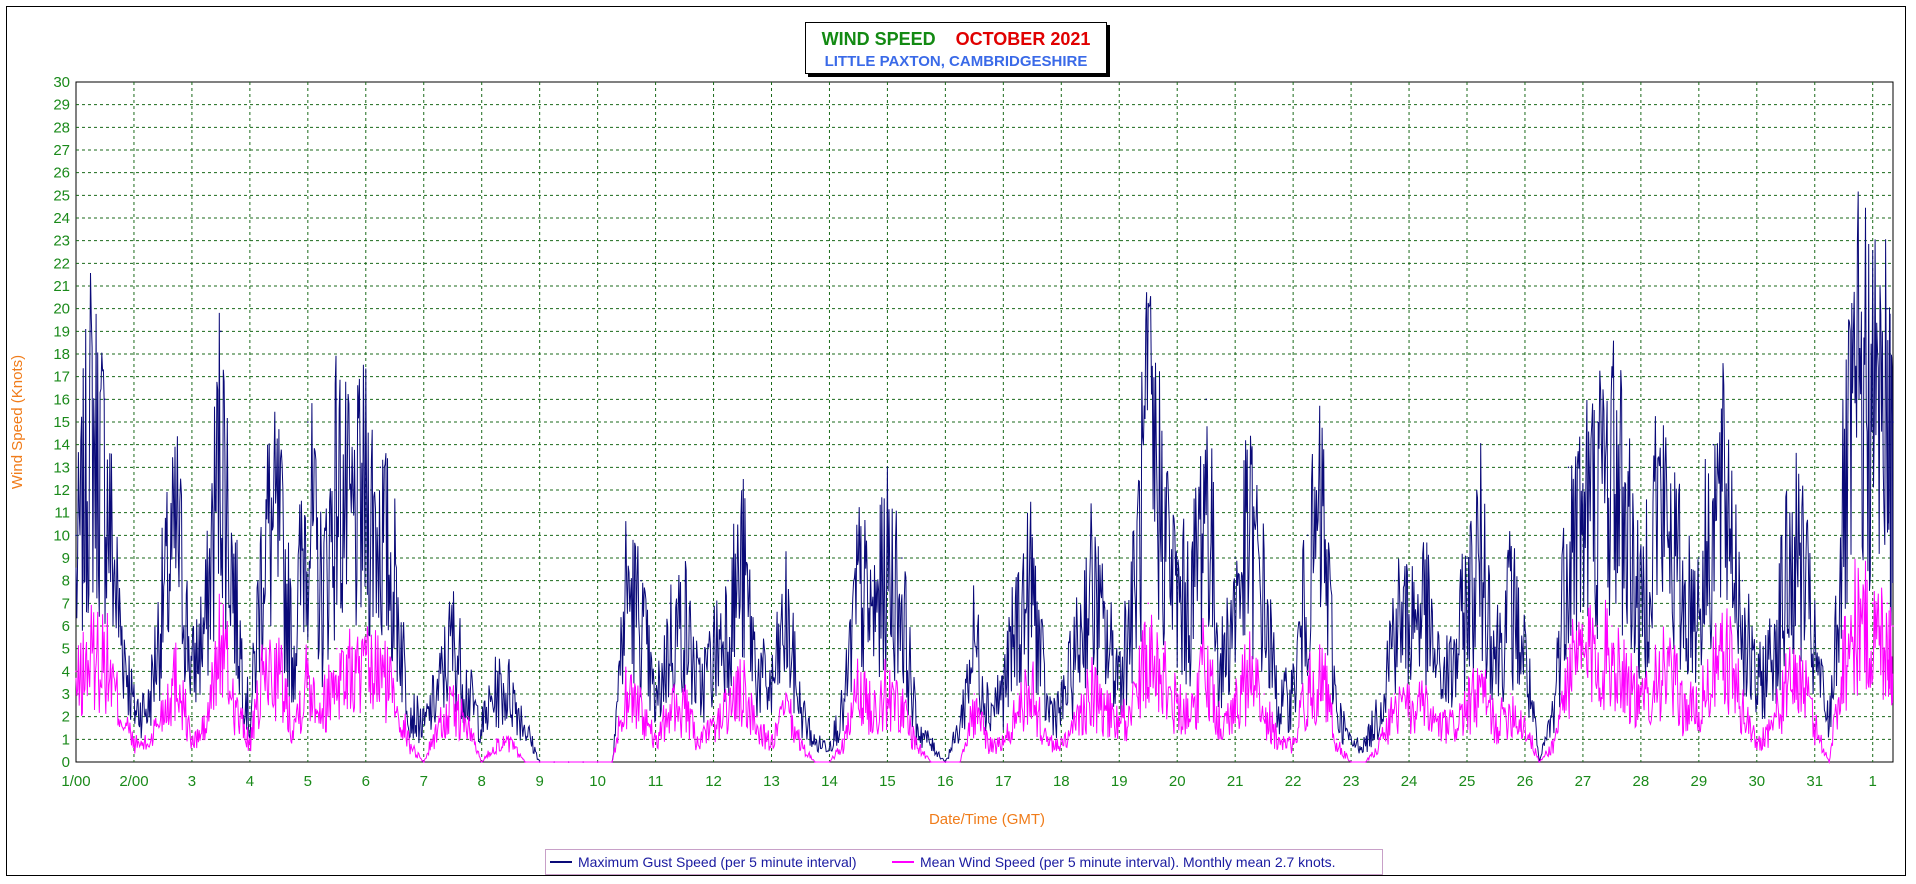 The height and width of the screenshot is (884, 1916). What do you see at coordinates (61, 263) in the screenshot?
I see `y-tick-label: 22` at bounding box center [61, 263].